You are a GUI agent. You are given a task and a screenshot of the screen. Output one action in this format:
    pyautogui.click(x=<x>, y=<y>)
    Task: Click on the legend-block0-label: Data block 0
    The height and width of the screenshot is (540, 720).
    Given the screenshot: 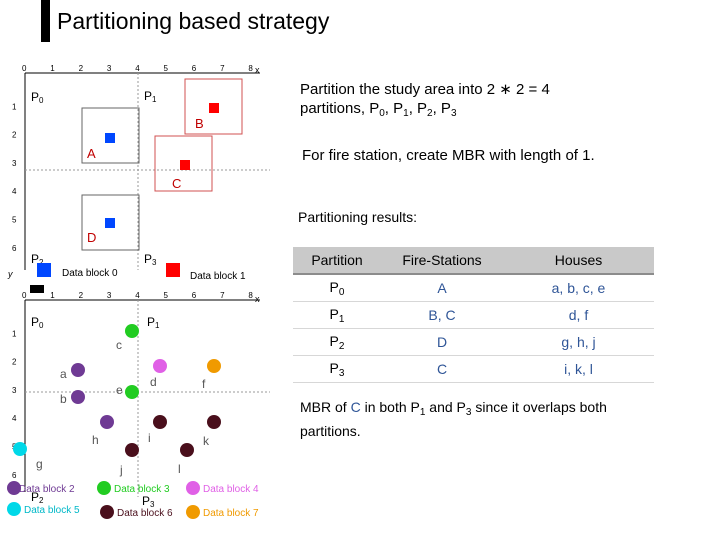 What is the action you would take?
    pyautogui.click(x=90, y=273)
    